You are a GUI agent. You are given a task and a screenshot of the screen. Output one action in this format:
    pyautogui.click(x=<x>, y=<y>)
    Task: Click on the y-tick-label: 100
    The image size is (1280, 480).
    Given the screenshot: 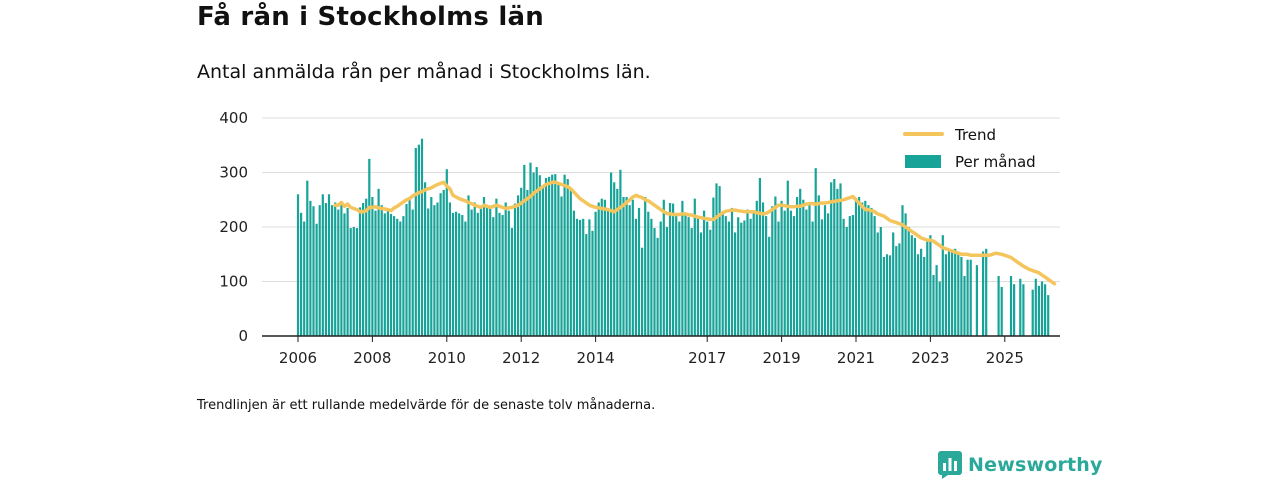 What is the action you would take?
    pyautogui.click(x=233, y=282)
    